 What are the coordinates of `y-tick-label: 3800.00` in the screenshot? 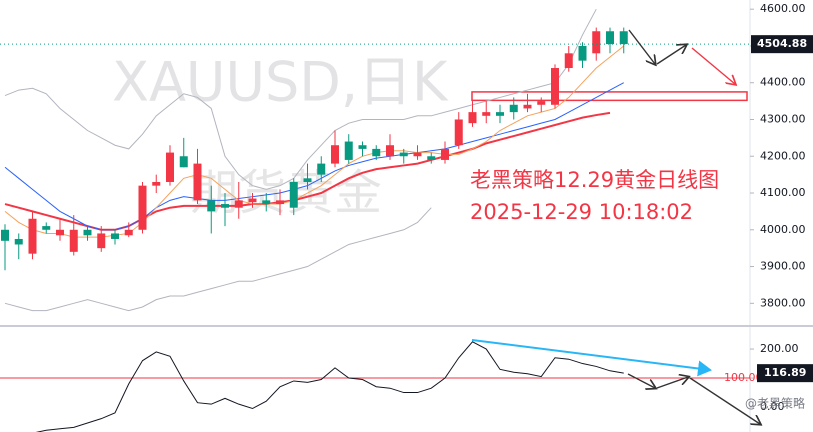 It's located at (783, 302).